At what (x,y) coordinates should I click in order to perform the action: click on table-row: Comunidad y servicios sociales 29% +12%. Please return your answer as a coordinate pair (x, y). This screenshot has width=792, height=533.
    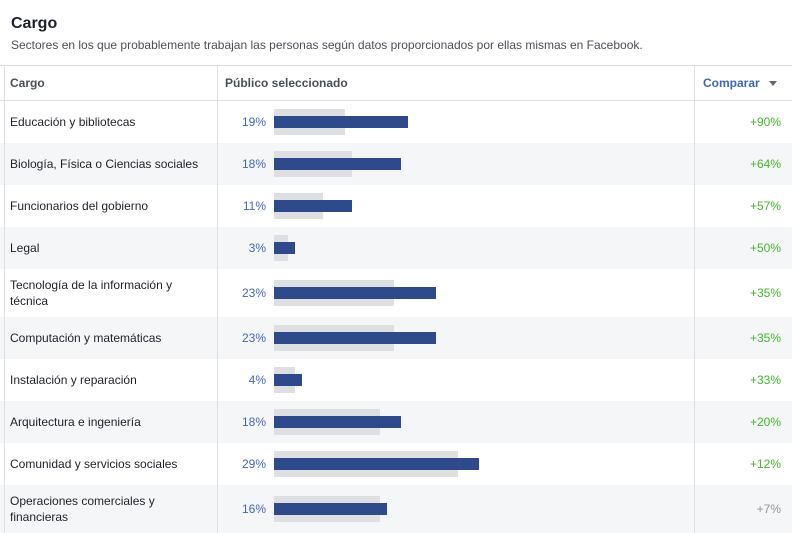
    Looking at the image, I should click on (396, 464).